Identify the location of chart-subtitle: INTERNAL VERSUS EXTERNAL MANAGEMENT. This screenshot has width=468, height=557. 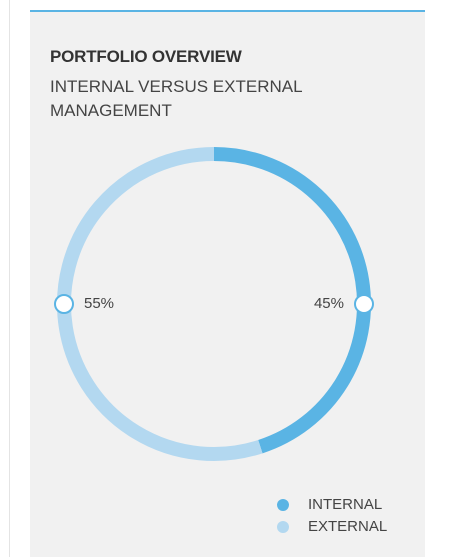
(176, 98).